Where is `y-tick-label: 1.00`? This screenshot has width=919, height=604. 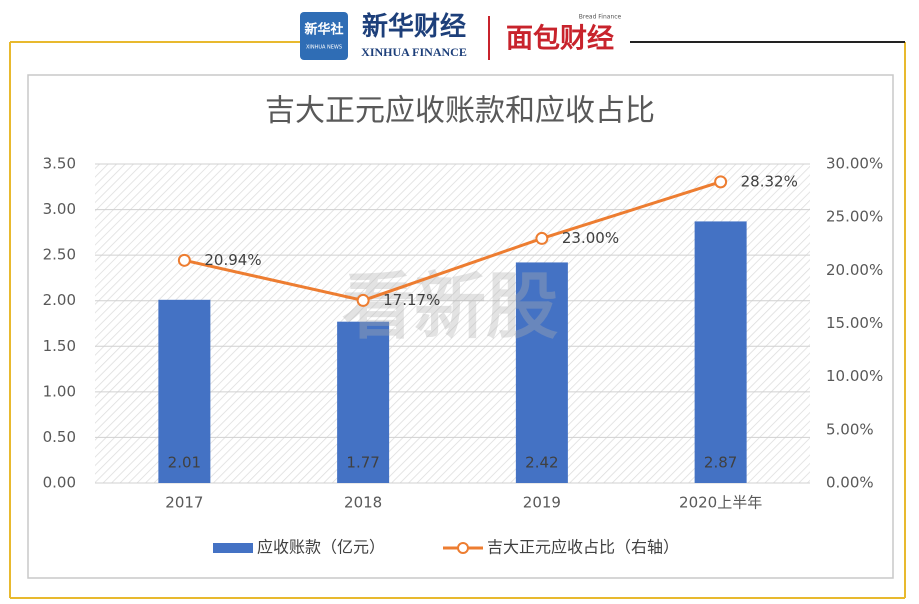
y-tick-label: 1.00 is located at coordinates (59, 391).